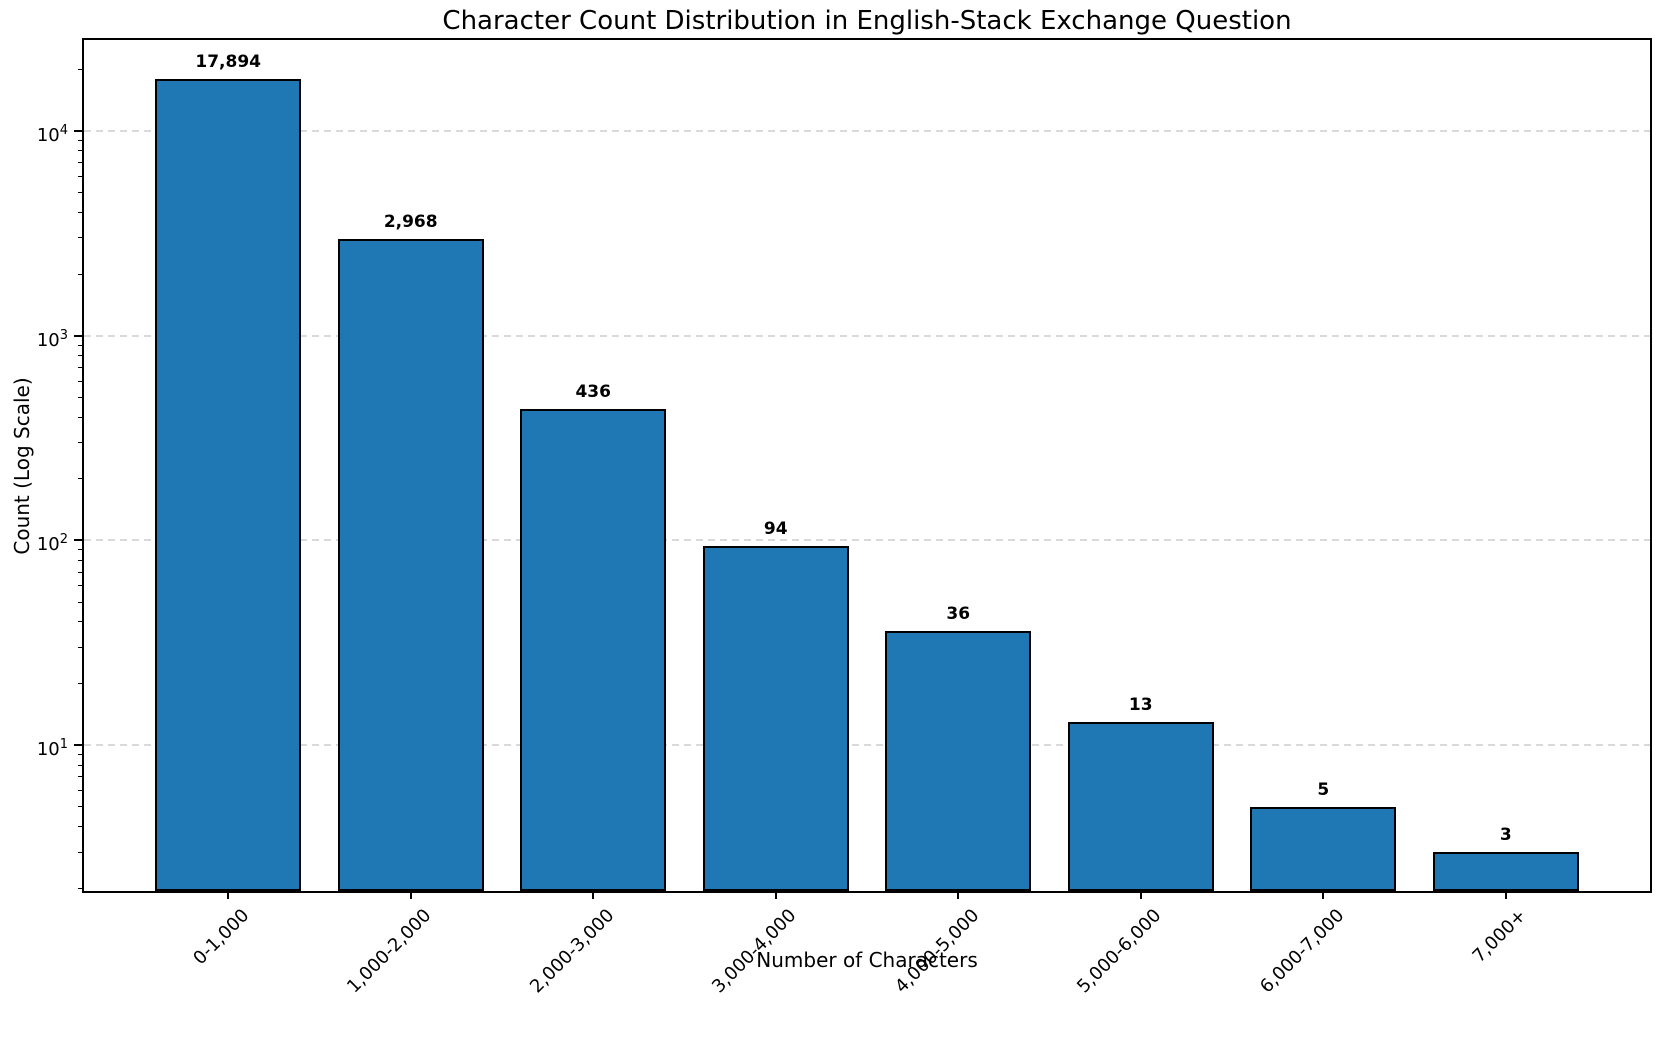  Describe the element at coordinates (593, 392) in the screenshot. I see `bar-value-label: 436` at that location.